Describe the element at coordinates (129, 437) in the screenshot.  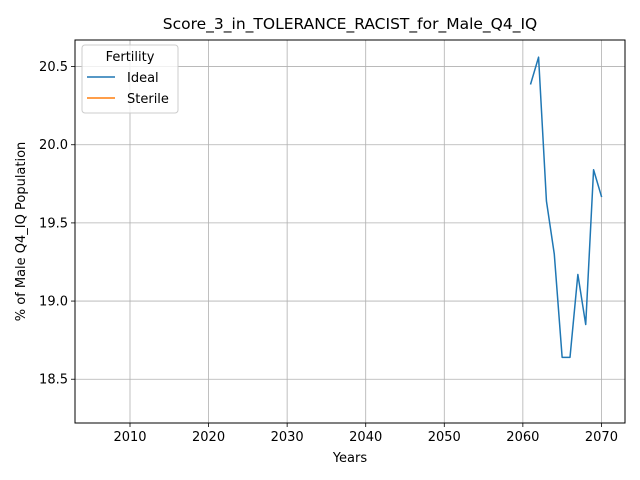
I see `x-tick-label: 2010` at that location.